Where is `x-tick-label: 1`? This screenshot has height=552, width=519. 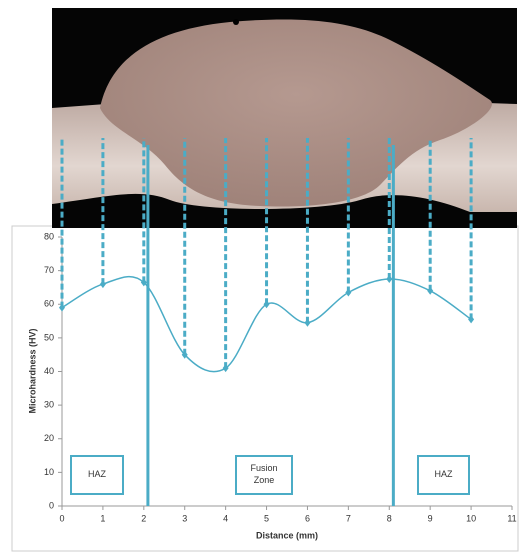 x-tick-label: 1 is located at coordinates (102, 518).